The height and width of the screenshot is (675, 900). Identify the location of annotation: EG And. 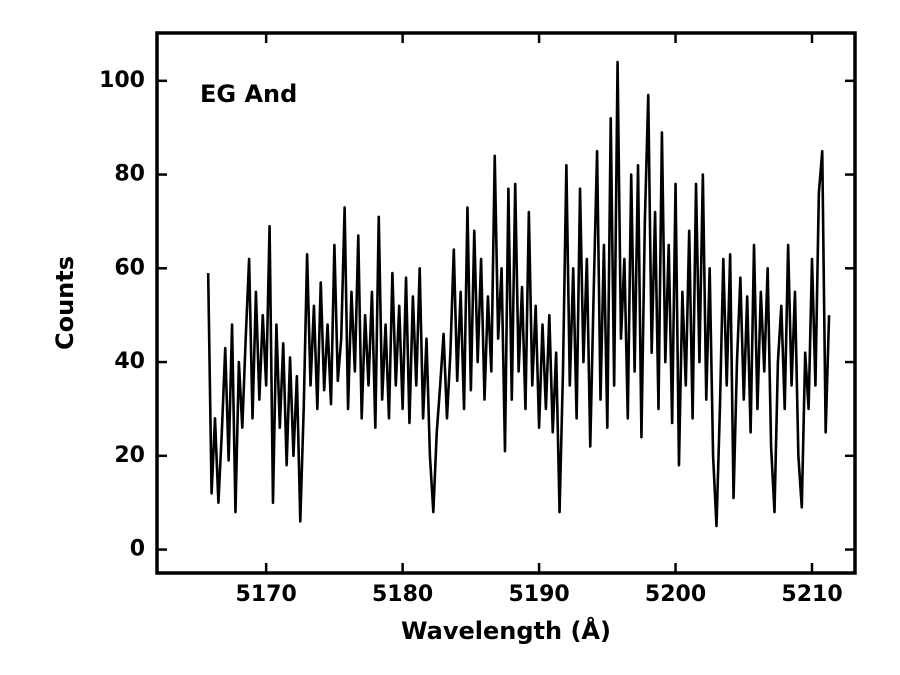
(248, 94).